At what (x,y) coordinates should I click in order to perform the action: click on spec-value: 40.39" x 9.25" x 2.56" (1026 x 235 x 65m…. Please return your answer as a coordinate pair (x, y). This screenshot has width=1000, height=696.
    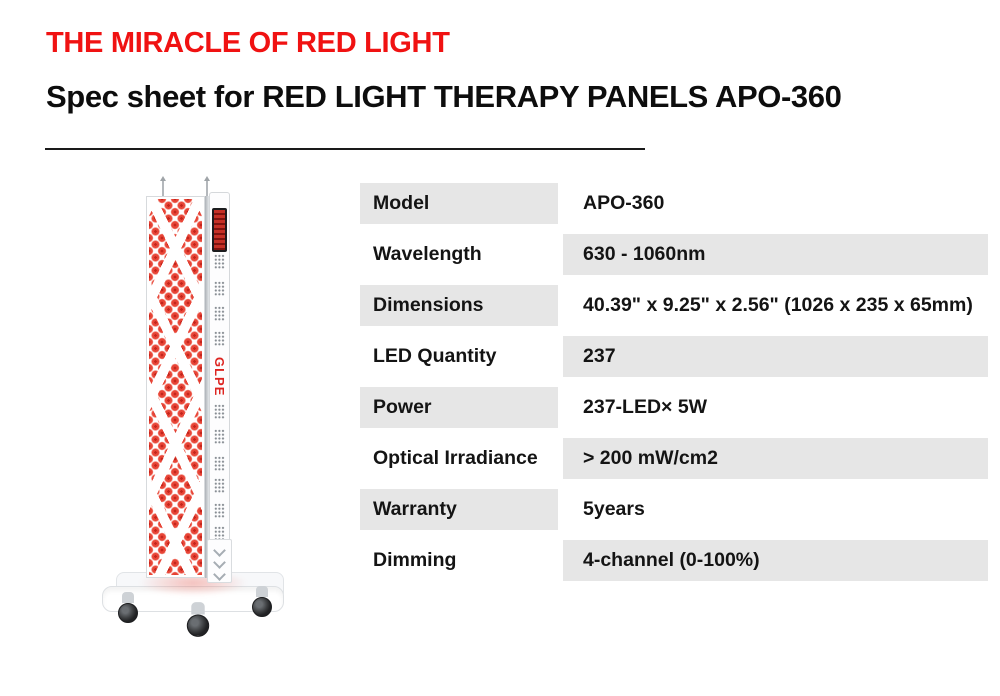
    Looking at the image, I should click on (778, 305).